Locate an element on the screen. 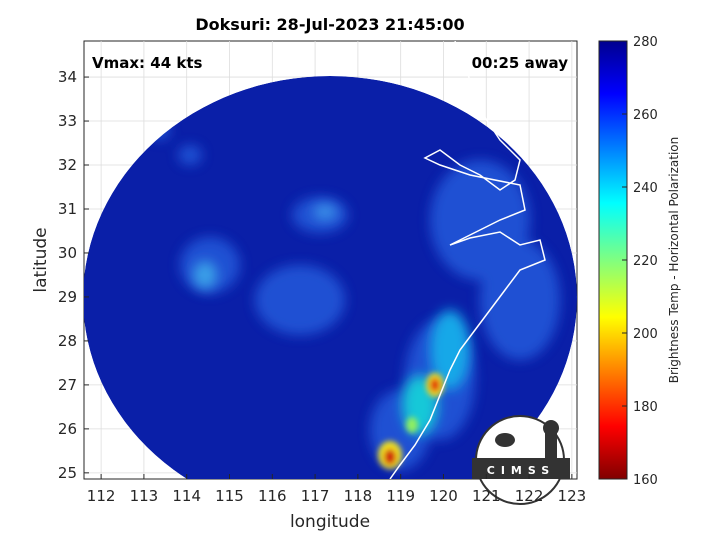  y-tick-label: 34 is located at coordinates (67, 77).